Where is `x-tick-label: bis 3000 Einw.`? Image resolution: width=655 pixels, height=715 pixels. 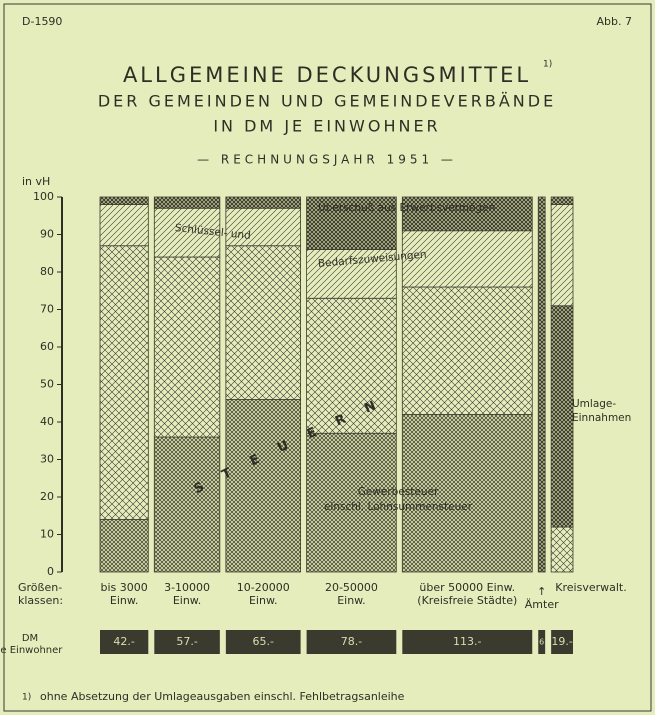 x-tick-label: bis 3000 Einw. is located at coordinates (124, 594).